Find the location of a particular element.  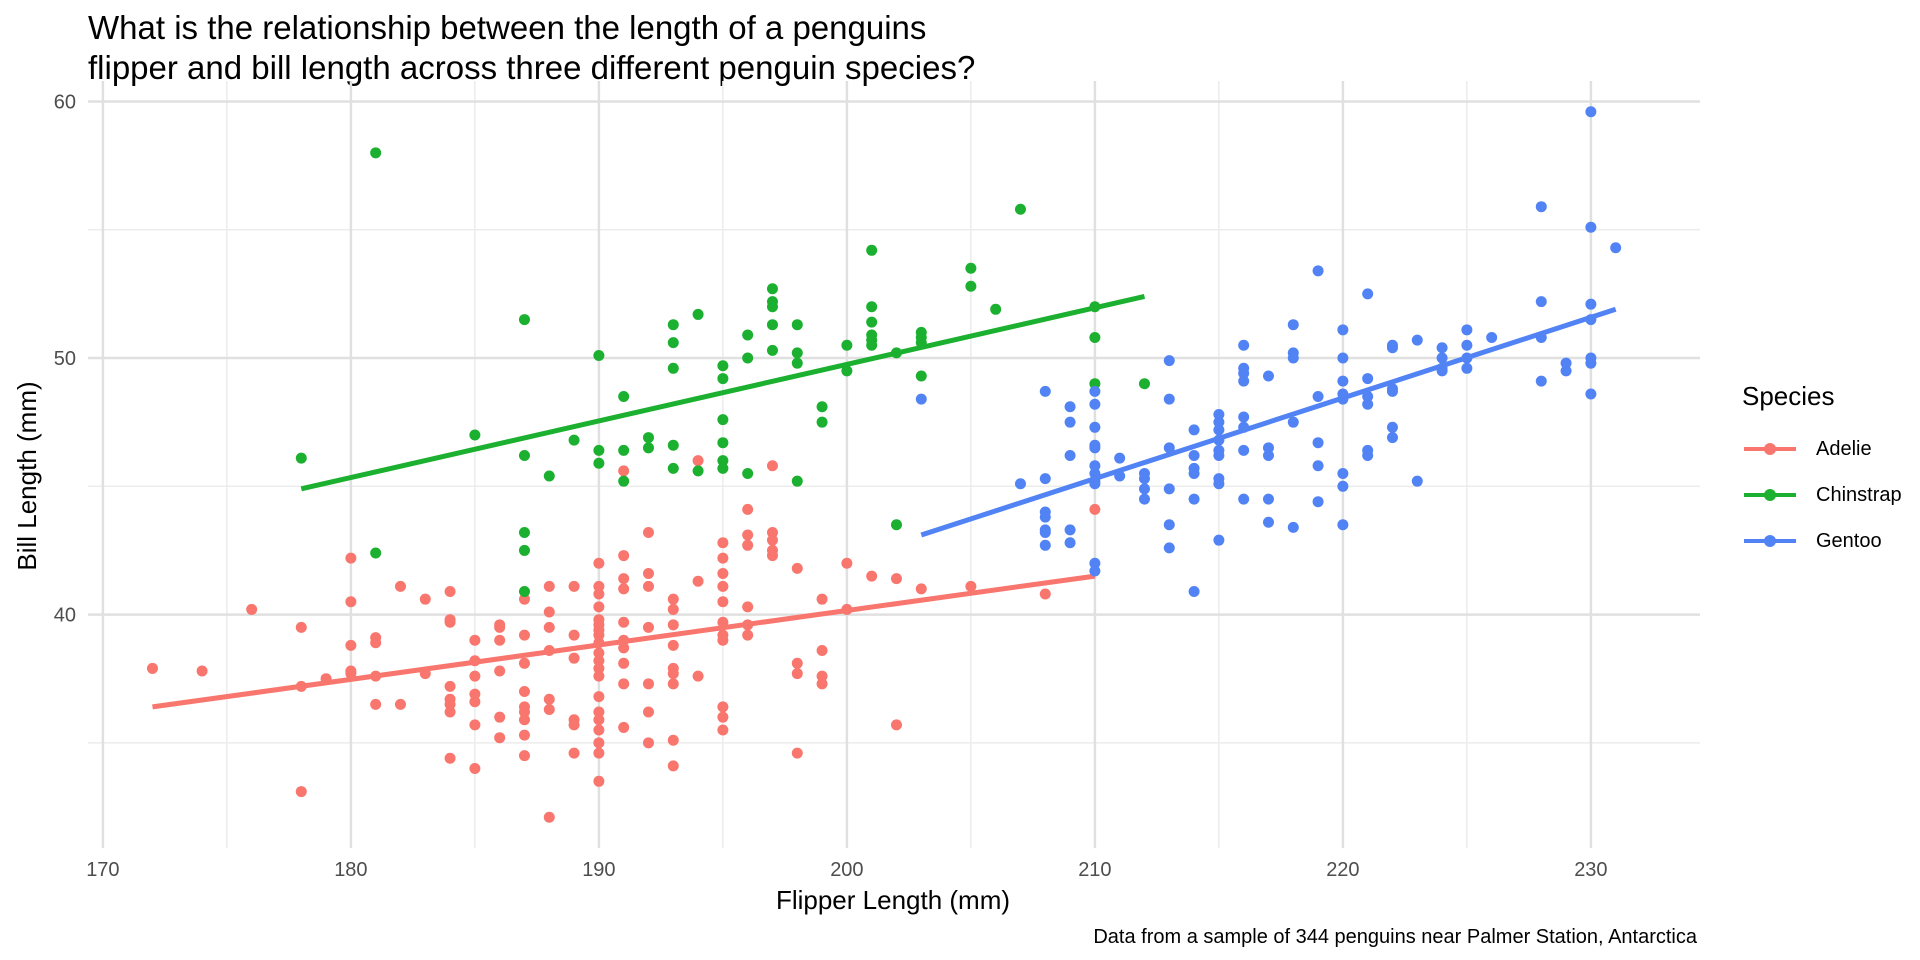

x-tick-label: 170 is located at coordinates (102, 870).